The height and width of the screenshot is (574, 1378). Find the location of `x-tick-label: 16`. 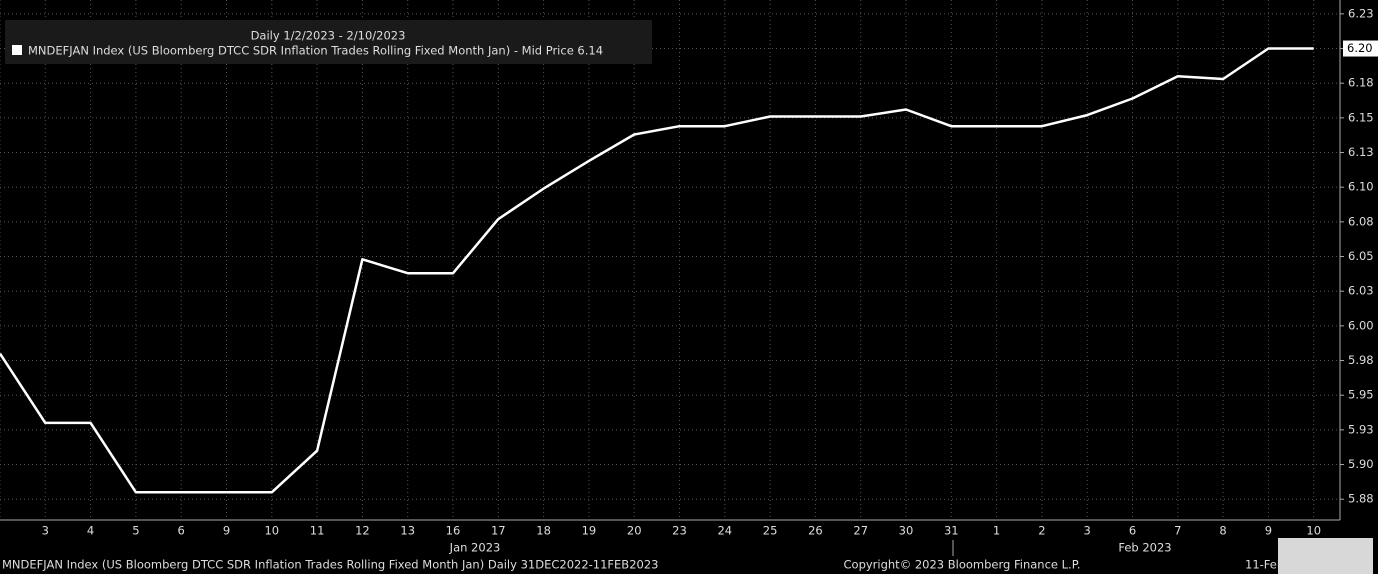

x-tick-label: 16 is located at coordinates (453, 531).